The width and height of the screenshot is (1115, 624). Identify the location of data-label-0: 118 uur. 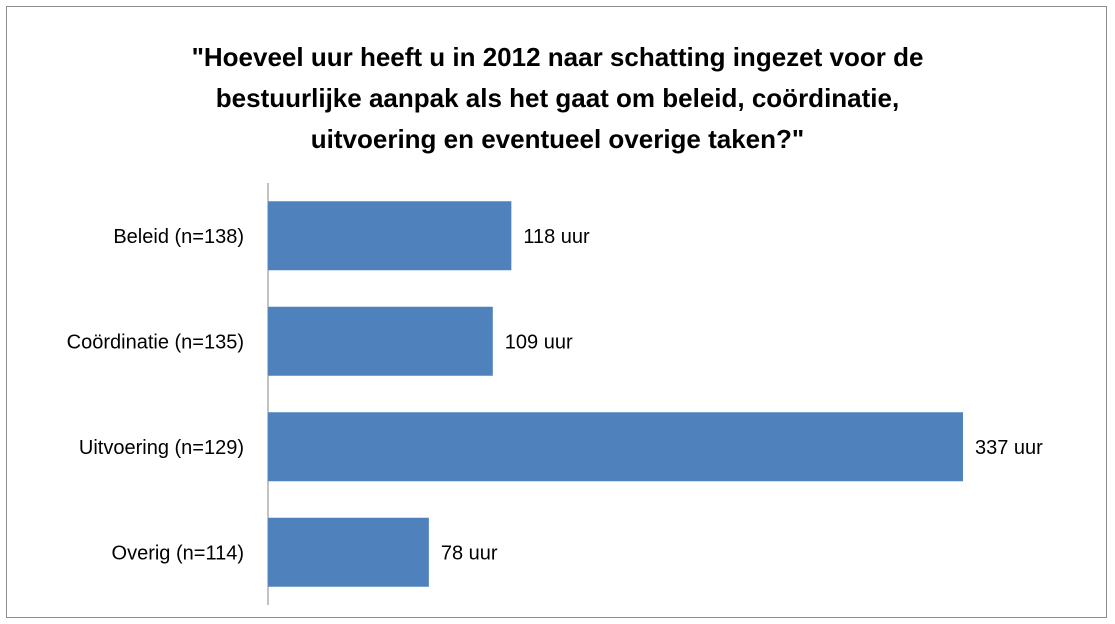
(556, 237).